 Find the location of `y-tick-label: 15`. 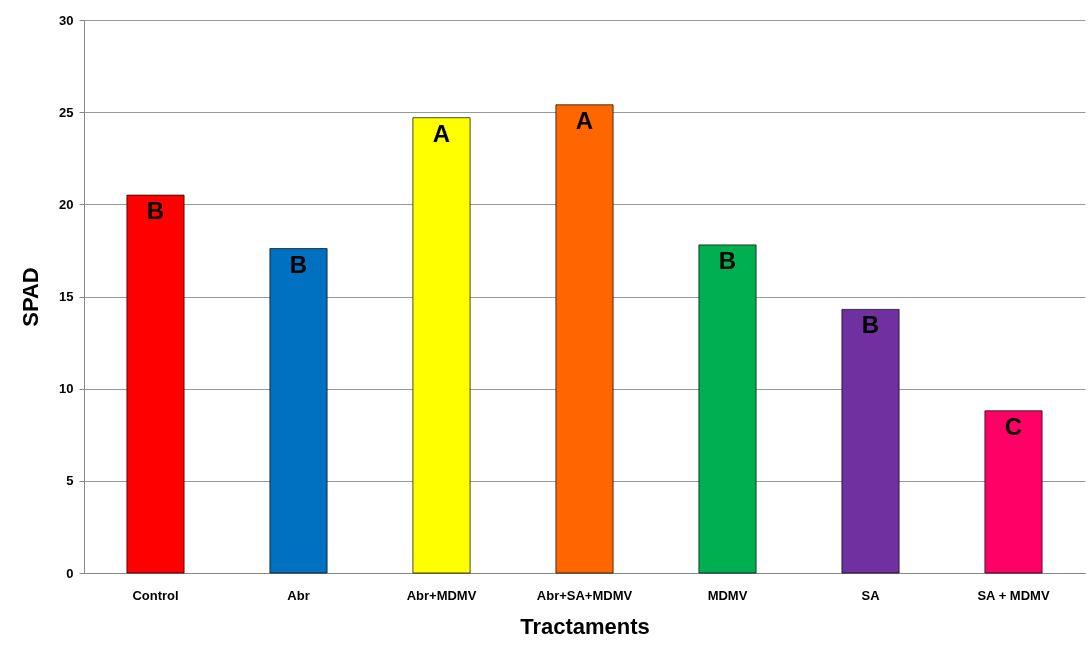

y-tick-label: 15 is located at coordinates (66, 296).